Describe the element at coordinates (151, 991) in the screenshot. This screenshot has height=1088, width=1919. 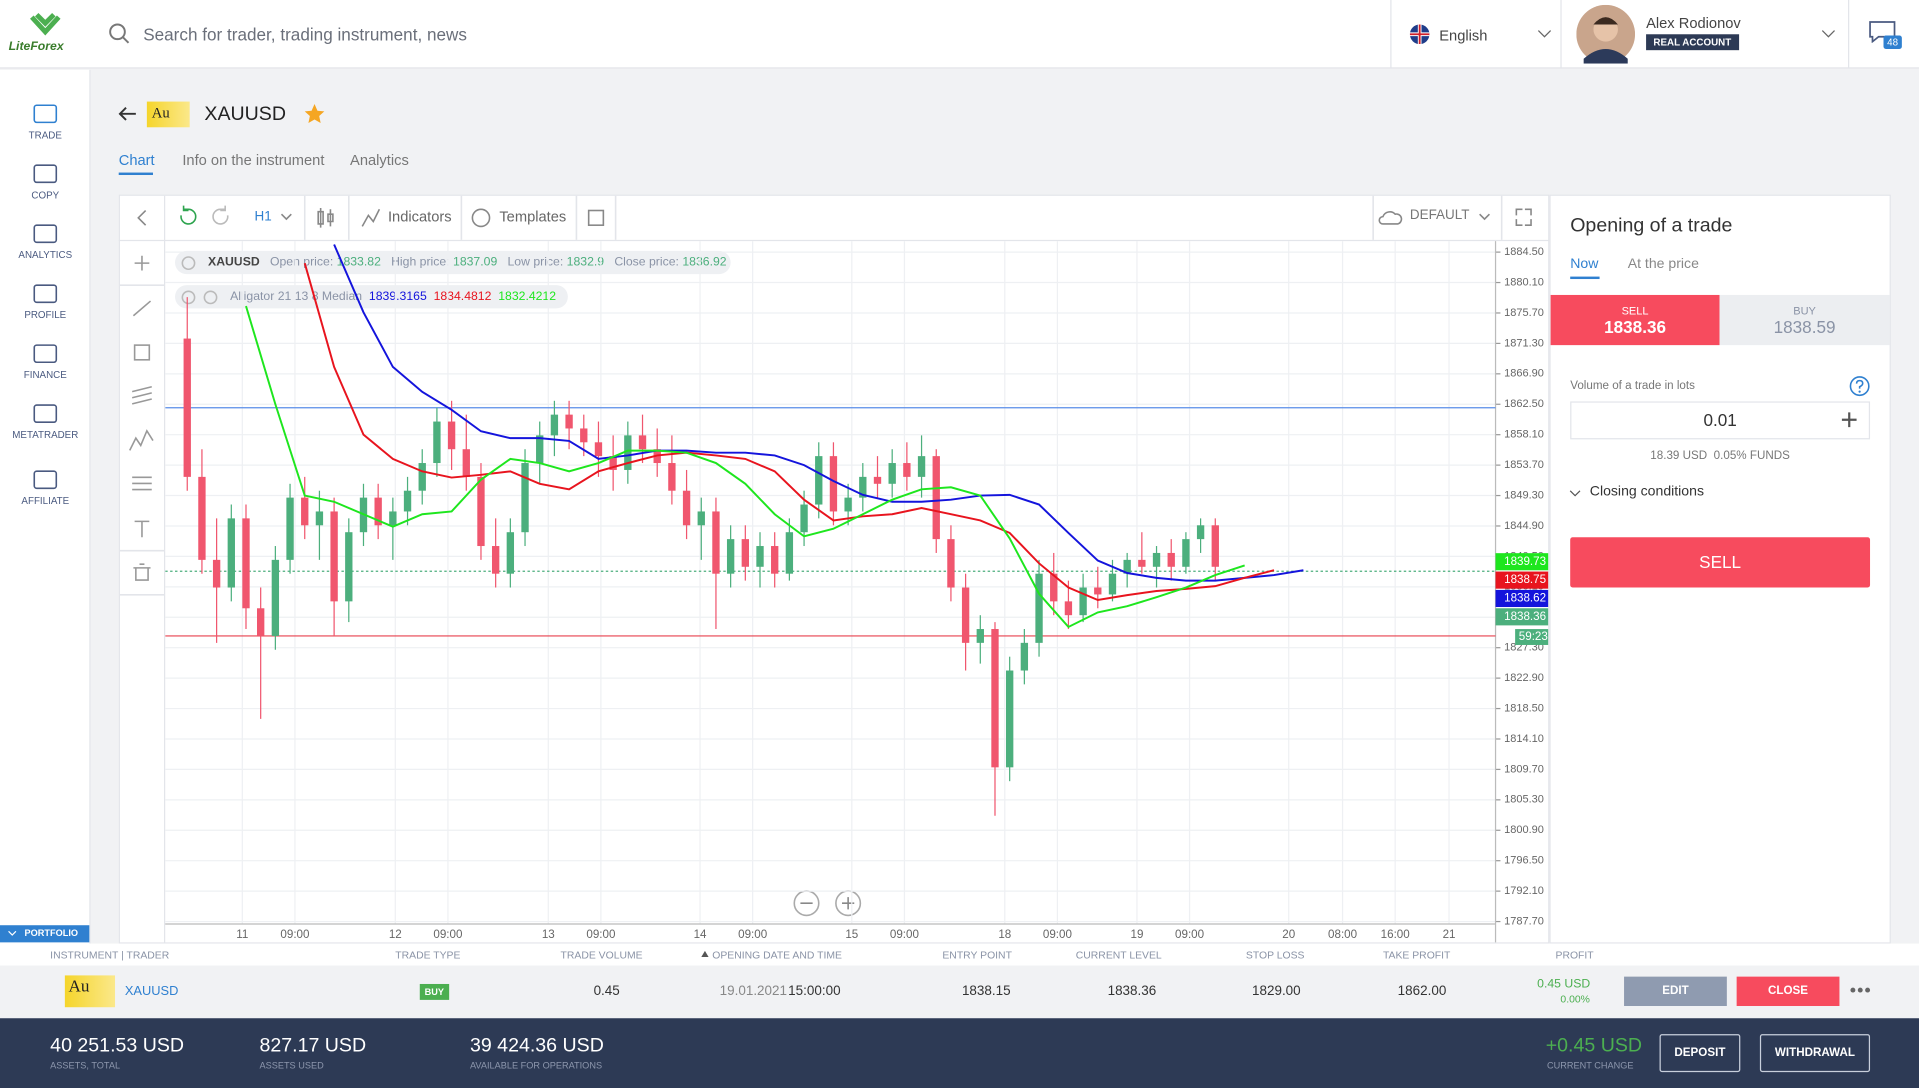
I see `row-symbol: XAUUSD` at that location.